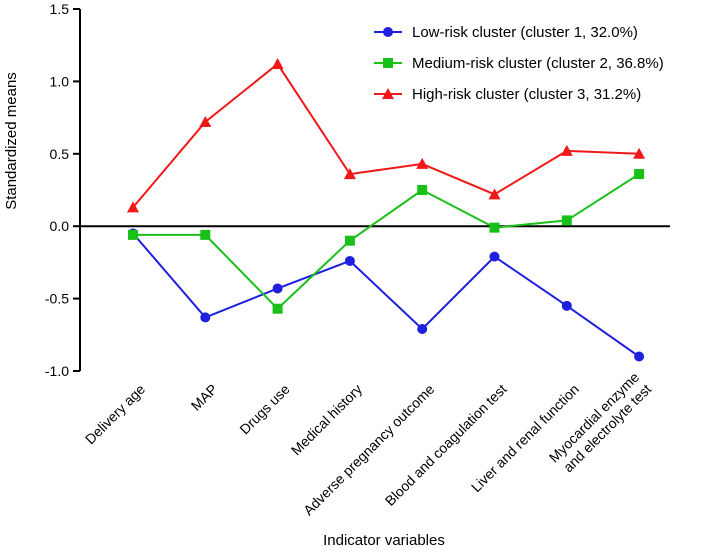 Image resolution: width=708 pixels, height=553 pixels. What do you see at coordinates (60, 226) in the screenshot?
I see `y-tick-label: 0.0` at bounding box center [60, 226].